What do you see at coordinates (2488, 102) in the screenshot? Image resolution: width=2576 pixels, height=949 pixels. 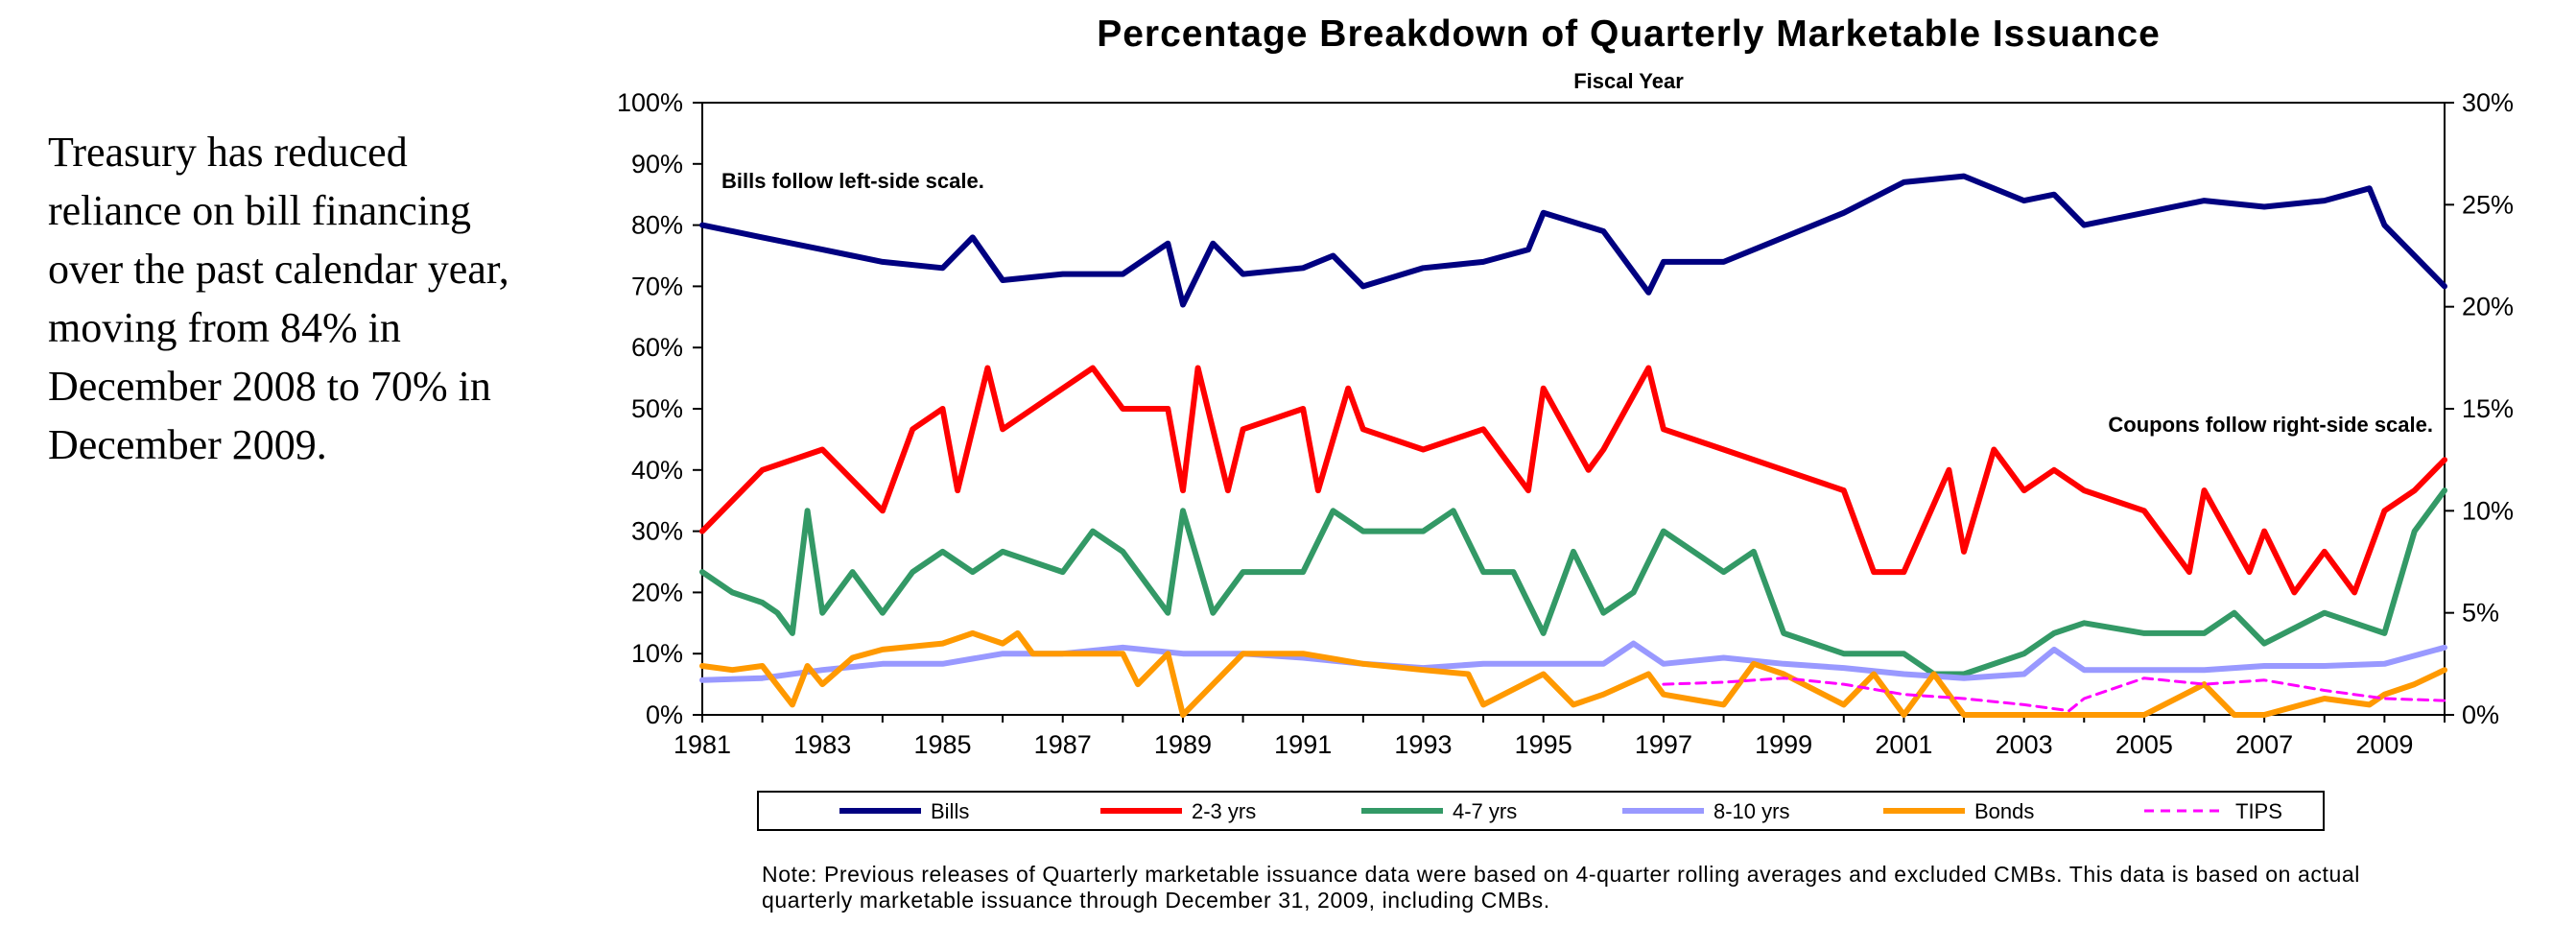 I see `y-right-tick-label: 30%` at bounding box center [2488, 102].